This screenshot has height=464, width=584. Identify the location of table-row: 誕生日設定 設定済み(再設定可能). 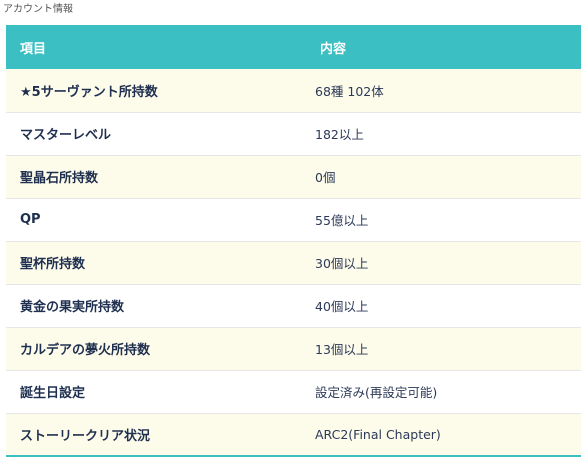
(293, 392).